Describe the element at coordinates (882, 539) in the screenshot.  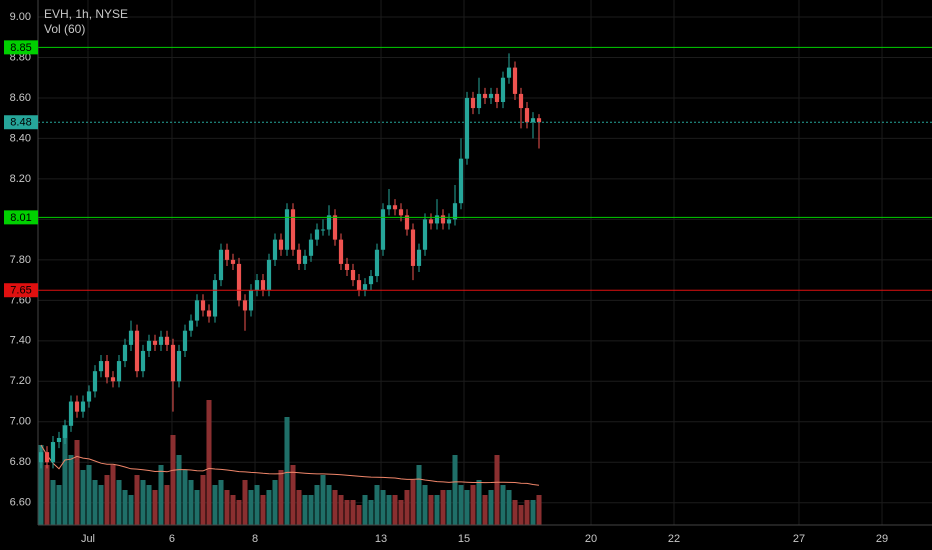
I see `x-tick-label: 29` at that location.